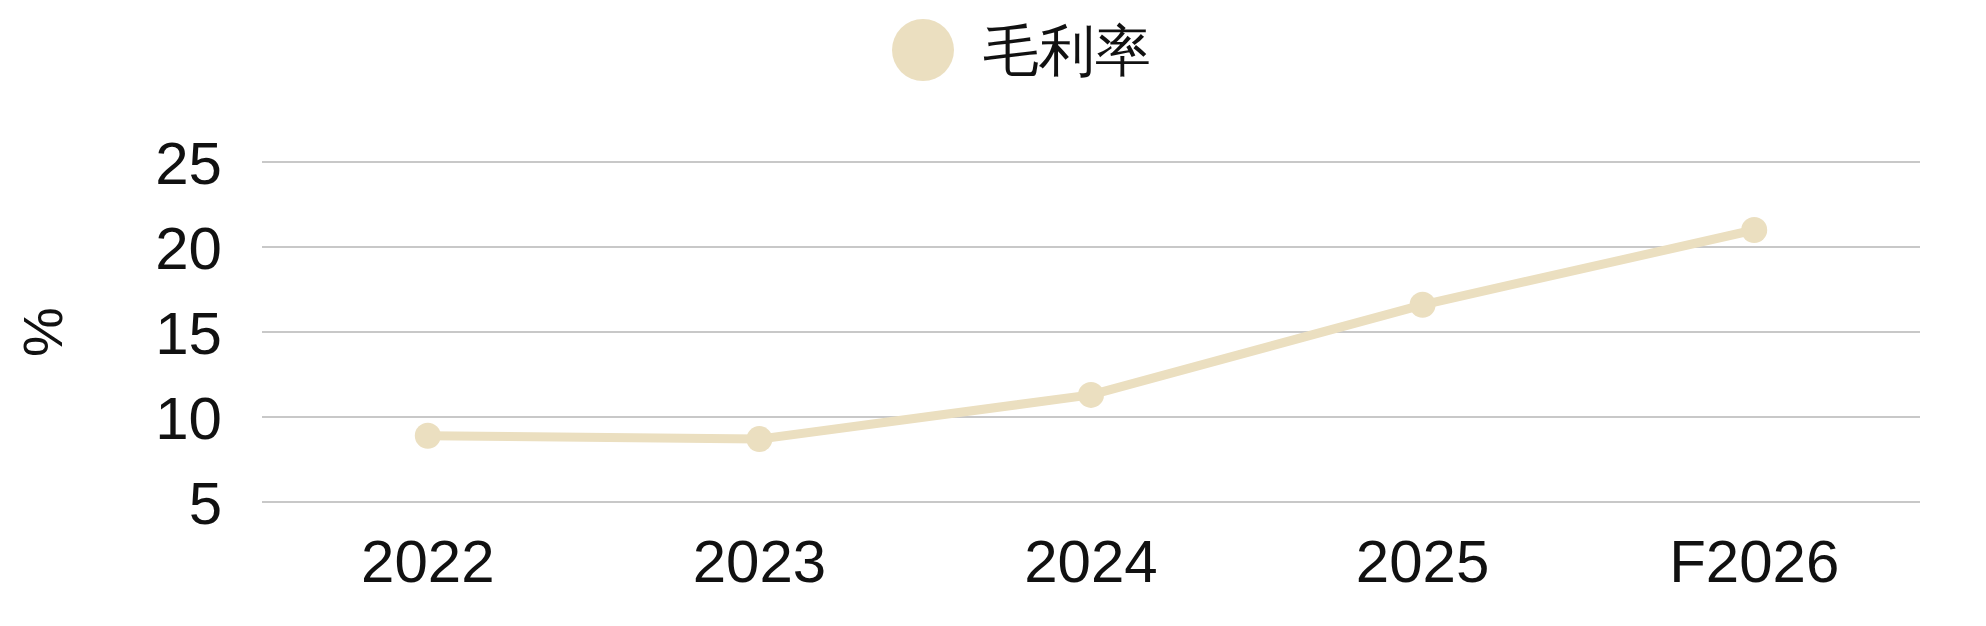  I want to click on y-tick-label: 25, so click(188, 163).